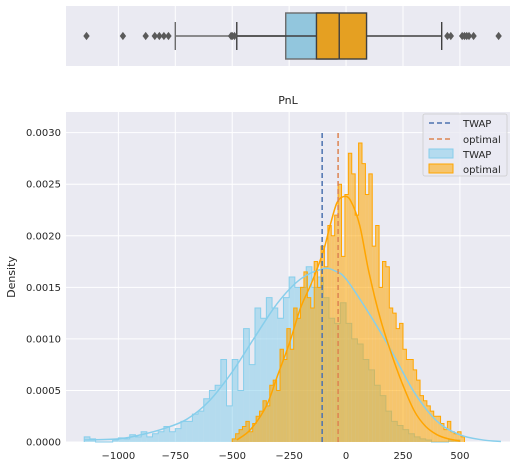 The image size is (518, 468). Describe the element at coordinates (288, 100) in the screenshot. I see `chart-title: PnL` at that location.